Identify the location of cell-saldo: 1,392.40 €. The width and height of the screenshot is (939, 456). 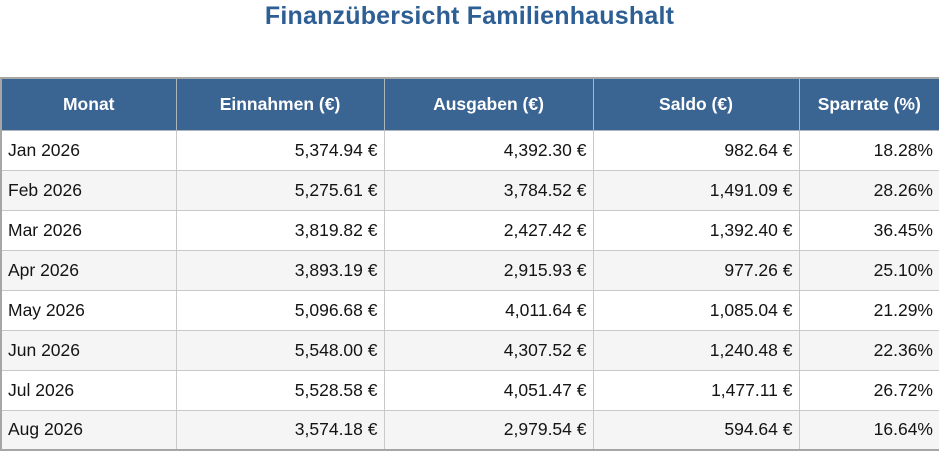
(696, 230).